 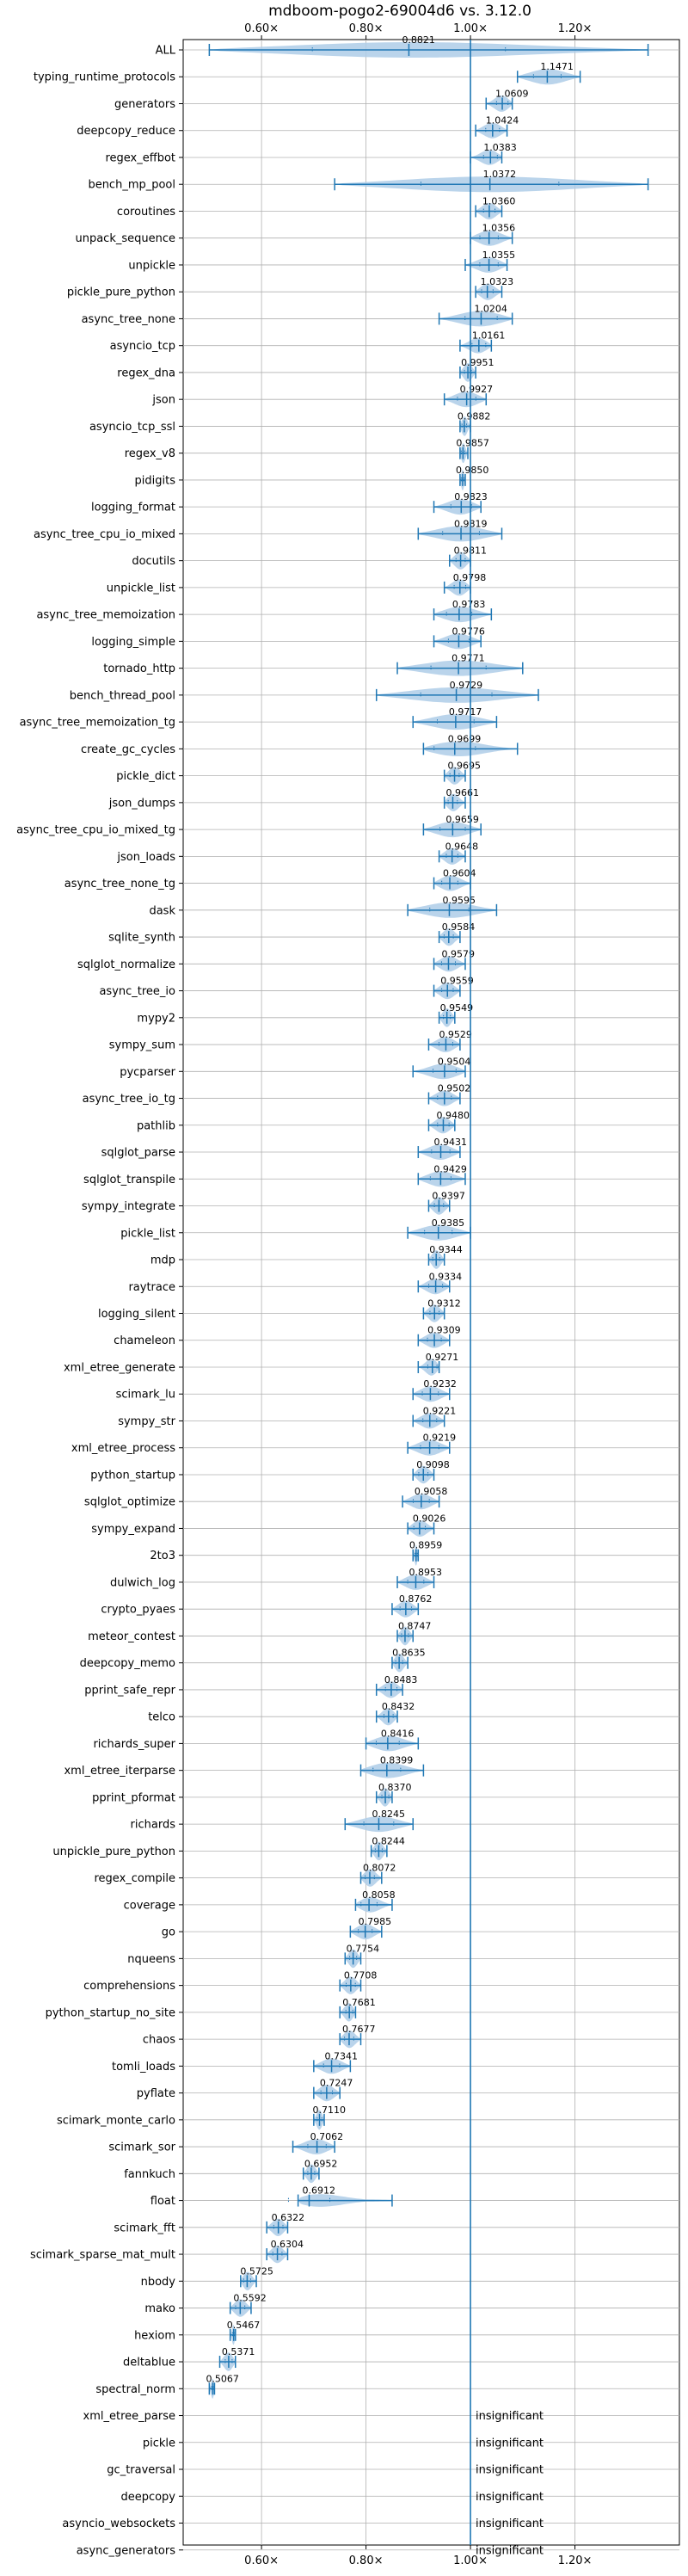 What do you see at coordinates (97, 723) in the screenshot?
I see `y-tick-label: async_tree_memoization_tg` at bounding box center [97, 723].